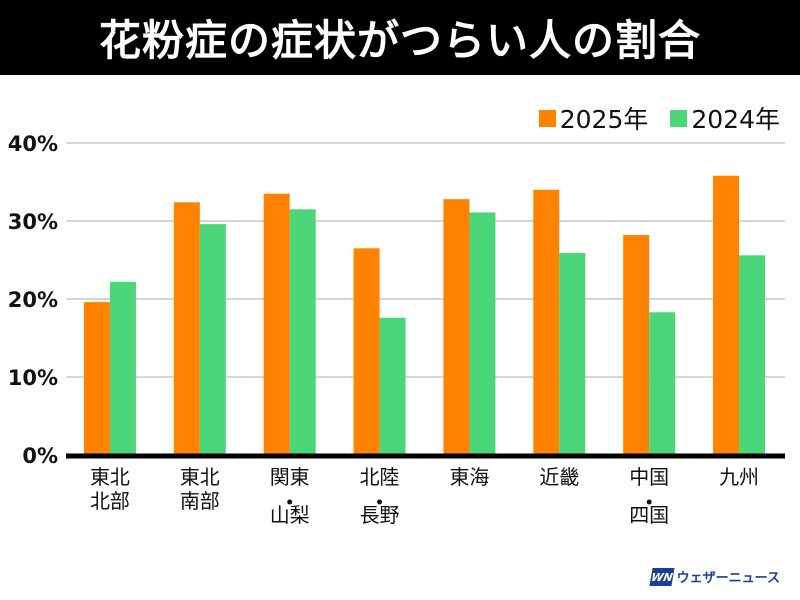 This screenshot has height=600, width=800. What do you see at coordinates (380, 515) in the screenshot?
I see `x-tick-label: 長野` at bounding box center [380, 515].